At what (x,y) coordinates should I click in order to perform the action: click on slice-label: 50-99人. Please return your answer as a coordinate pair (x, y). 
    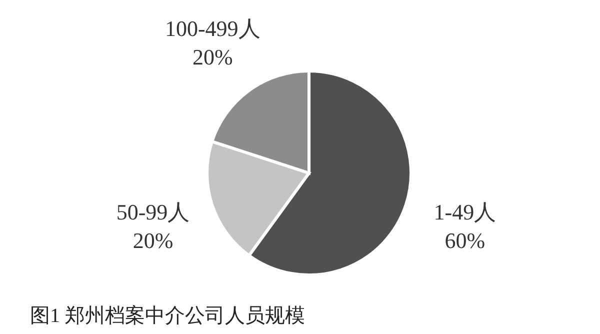
    Looking at the image, I should click on (153, 211).